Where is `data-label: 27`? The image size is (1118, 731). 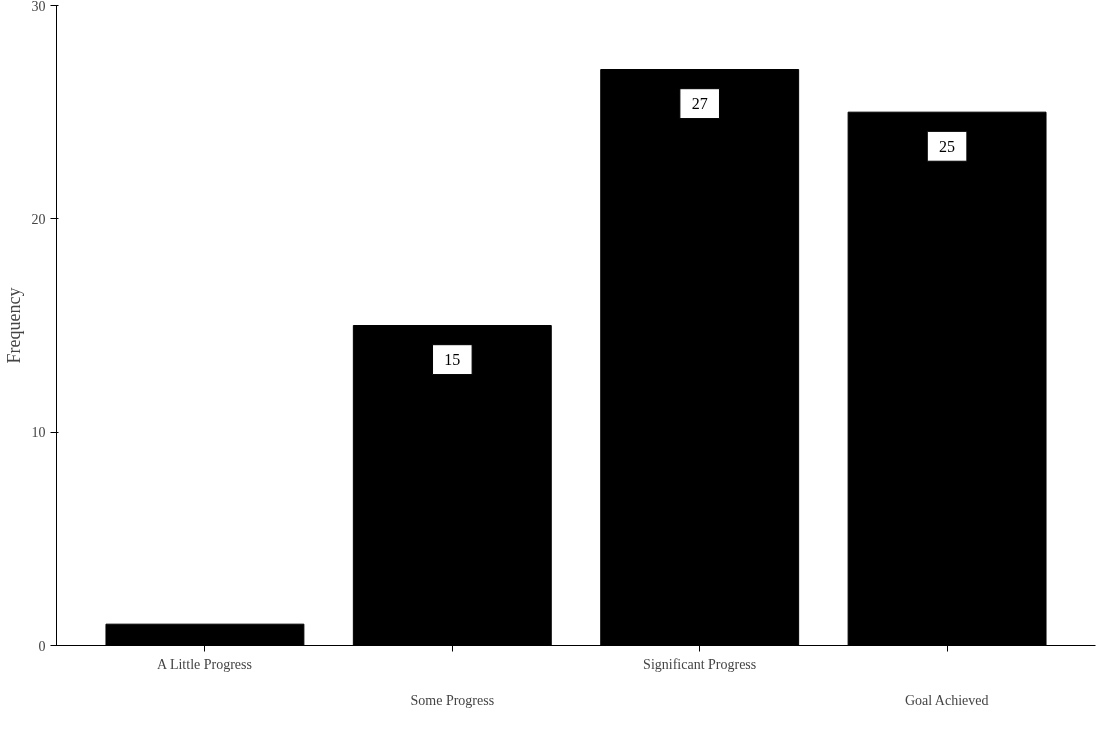
data-label: 27 is located at coordinates (699, 104).